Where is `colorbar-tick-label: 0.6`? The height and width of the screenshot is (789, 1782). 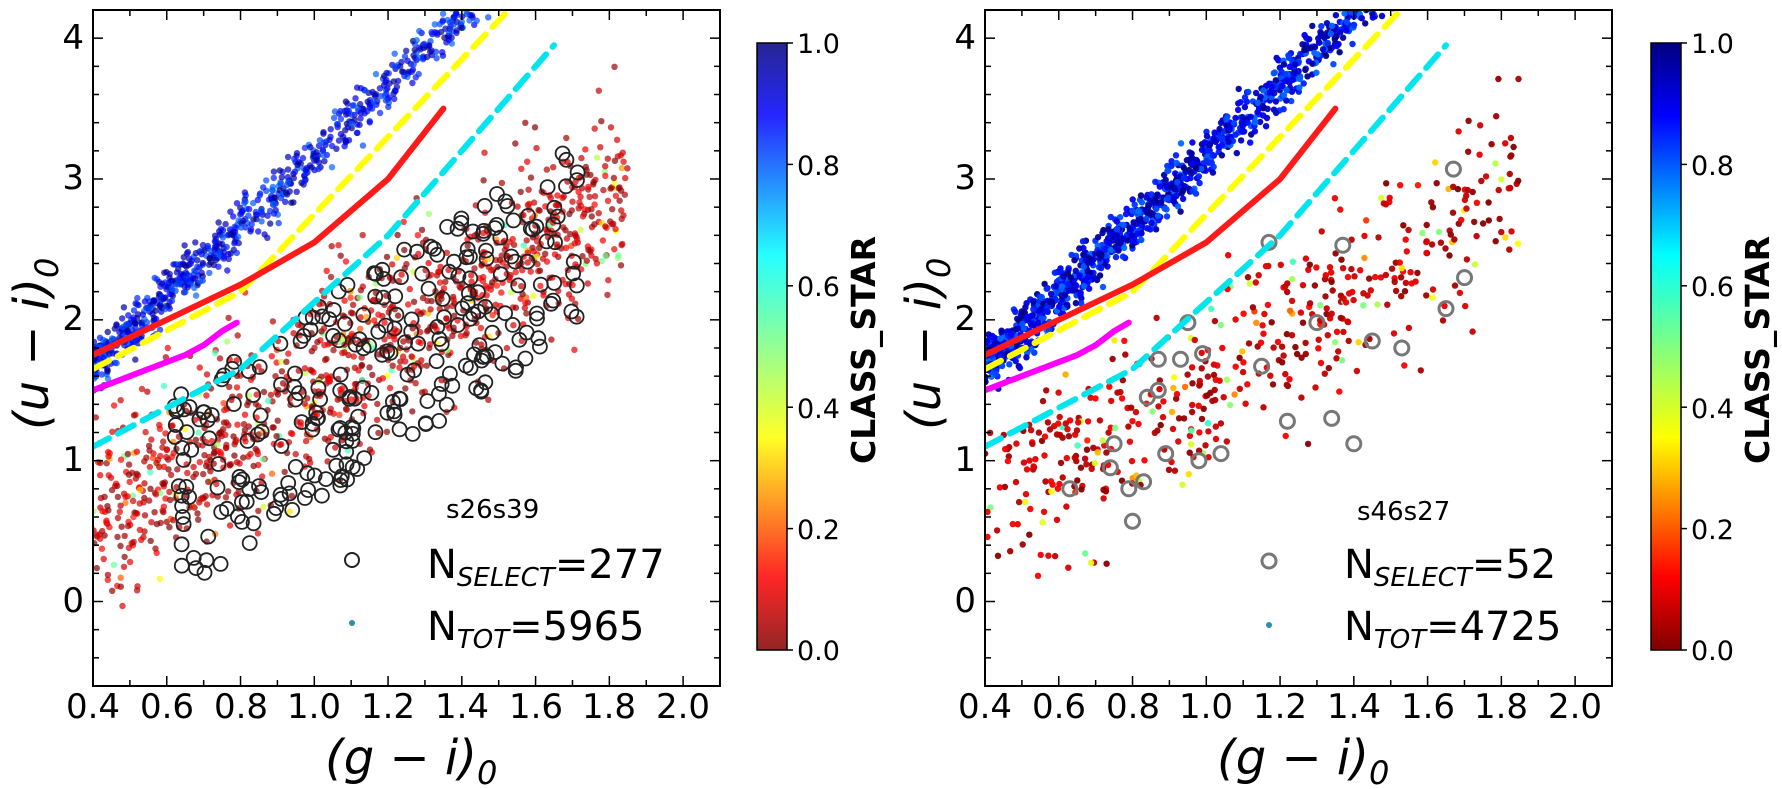
colorbar-tick-label: 0.6 is located at coordinates (1712, 287).